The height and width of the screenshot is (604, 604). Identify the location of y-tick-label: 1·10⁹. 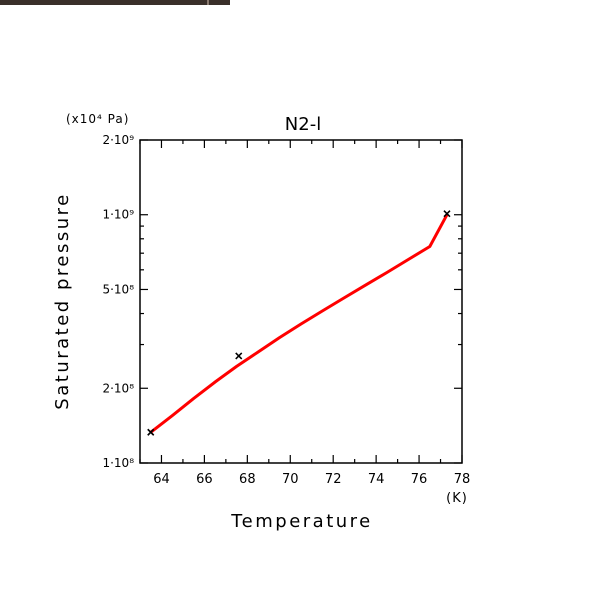
(118, 215).